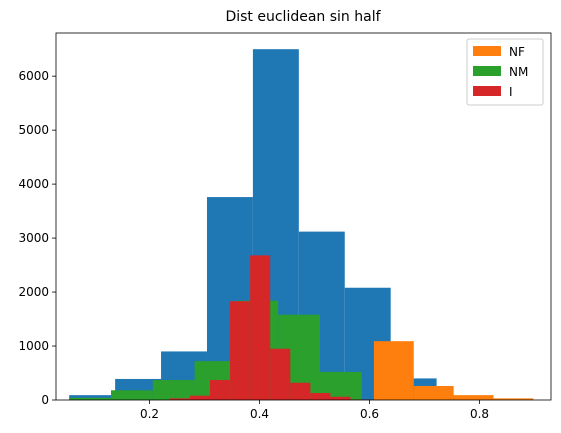 The height and width of the screenshot is (433, 561). What do you see at coordinates (33, 130) in the screenshot?
I see `y-tick-label: 5000` at bounding box center [33, 130].